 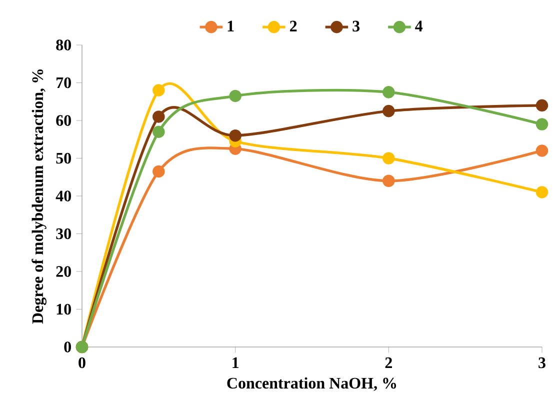 I want to click on x-tick-label: 3, so click(x=542, y=362).